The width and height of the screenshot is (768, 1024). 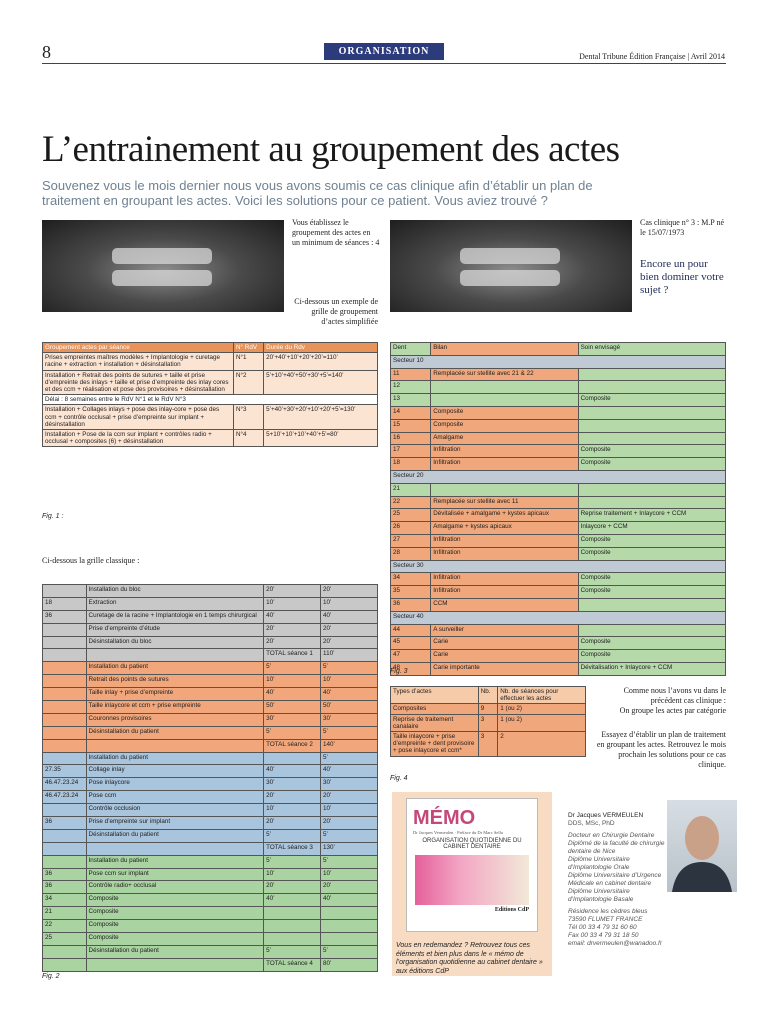 I want to click on cell: Carie importante, so click(x=504, y=668).